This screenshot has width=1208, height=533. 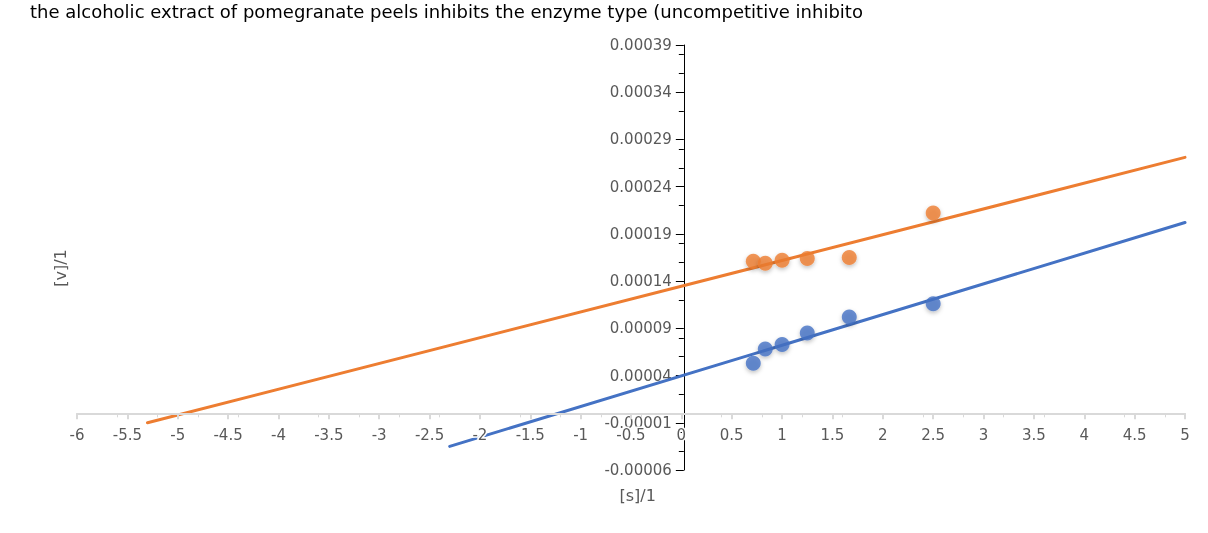 What do you see at coordinates (429, 434) in the screenshot?
I see `x-tick-label: -2.5` at bounding box center [429, 434].